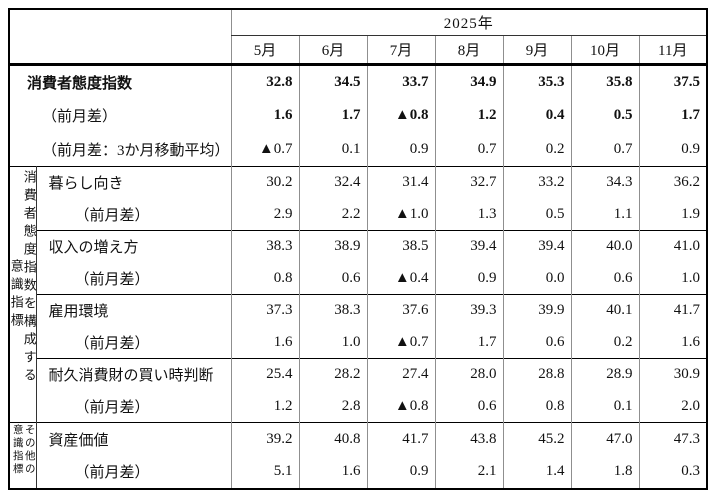 This screenshot has width=714, height=498. What do you see at coordinates (672, 182) in the screenshot?
I see `value-cell: 36.2` at bounding box center [672, 182].